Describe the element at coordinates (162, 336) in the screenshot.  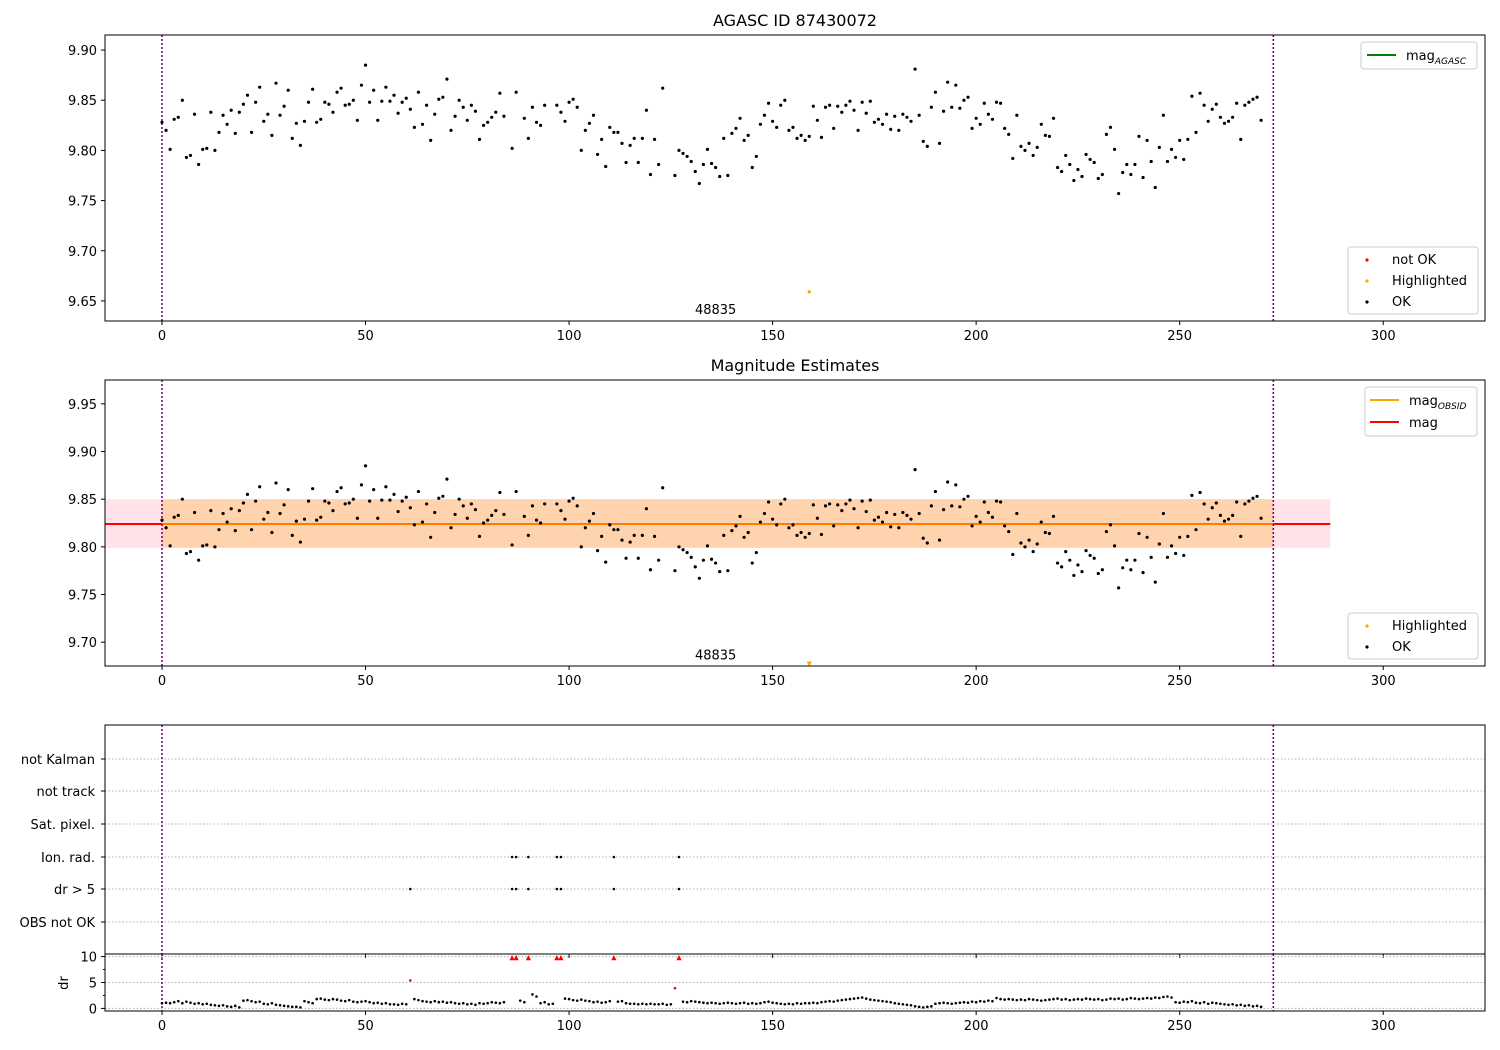
I see `x-tick-label: 0` at that location.